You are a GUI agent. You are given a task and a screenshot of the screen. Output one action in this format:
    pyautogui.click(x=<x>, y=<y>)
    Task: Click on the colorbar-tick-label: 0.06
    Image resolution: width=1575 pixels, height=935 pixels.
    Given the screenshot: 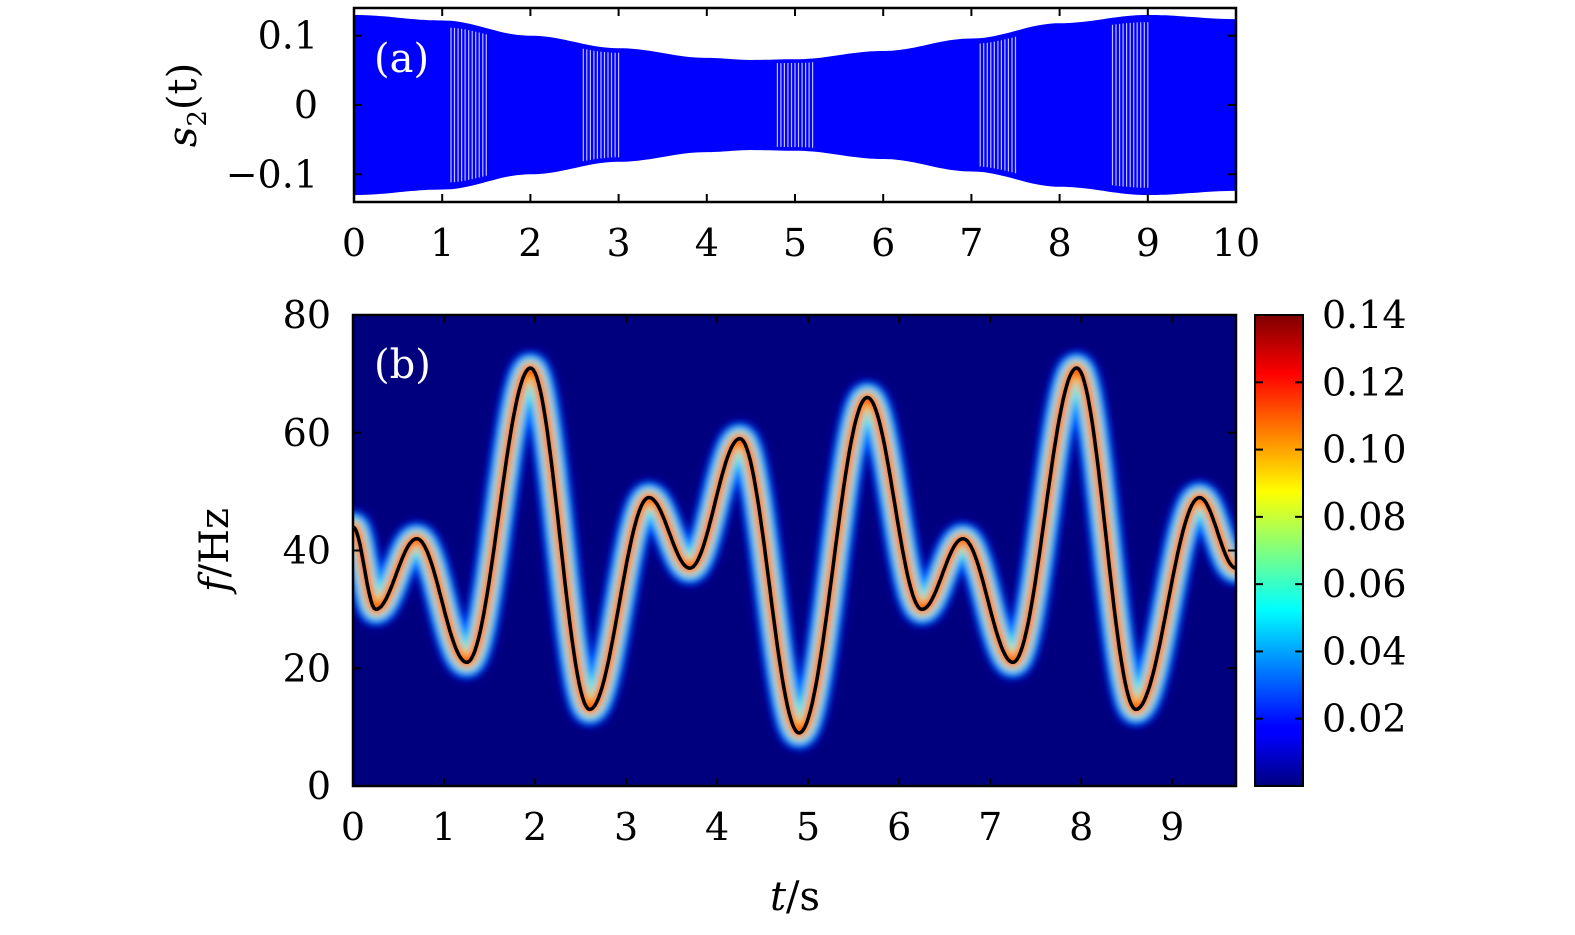 What is the action you would take?
    pyautogui.click(x=1364, y=584)
    